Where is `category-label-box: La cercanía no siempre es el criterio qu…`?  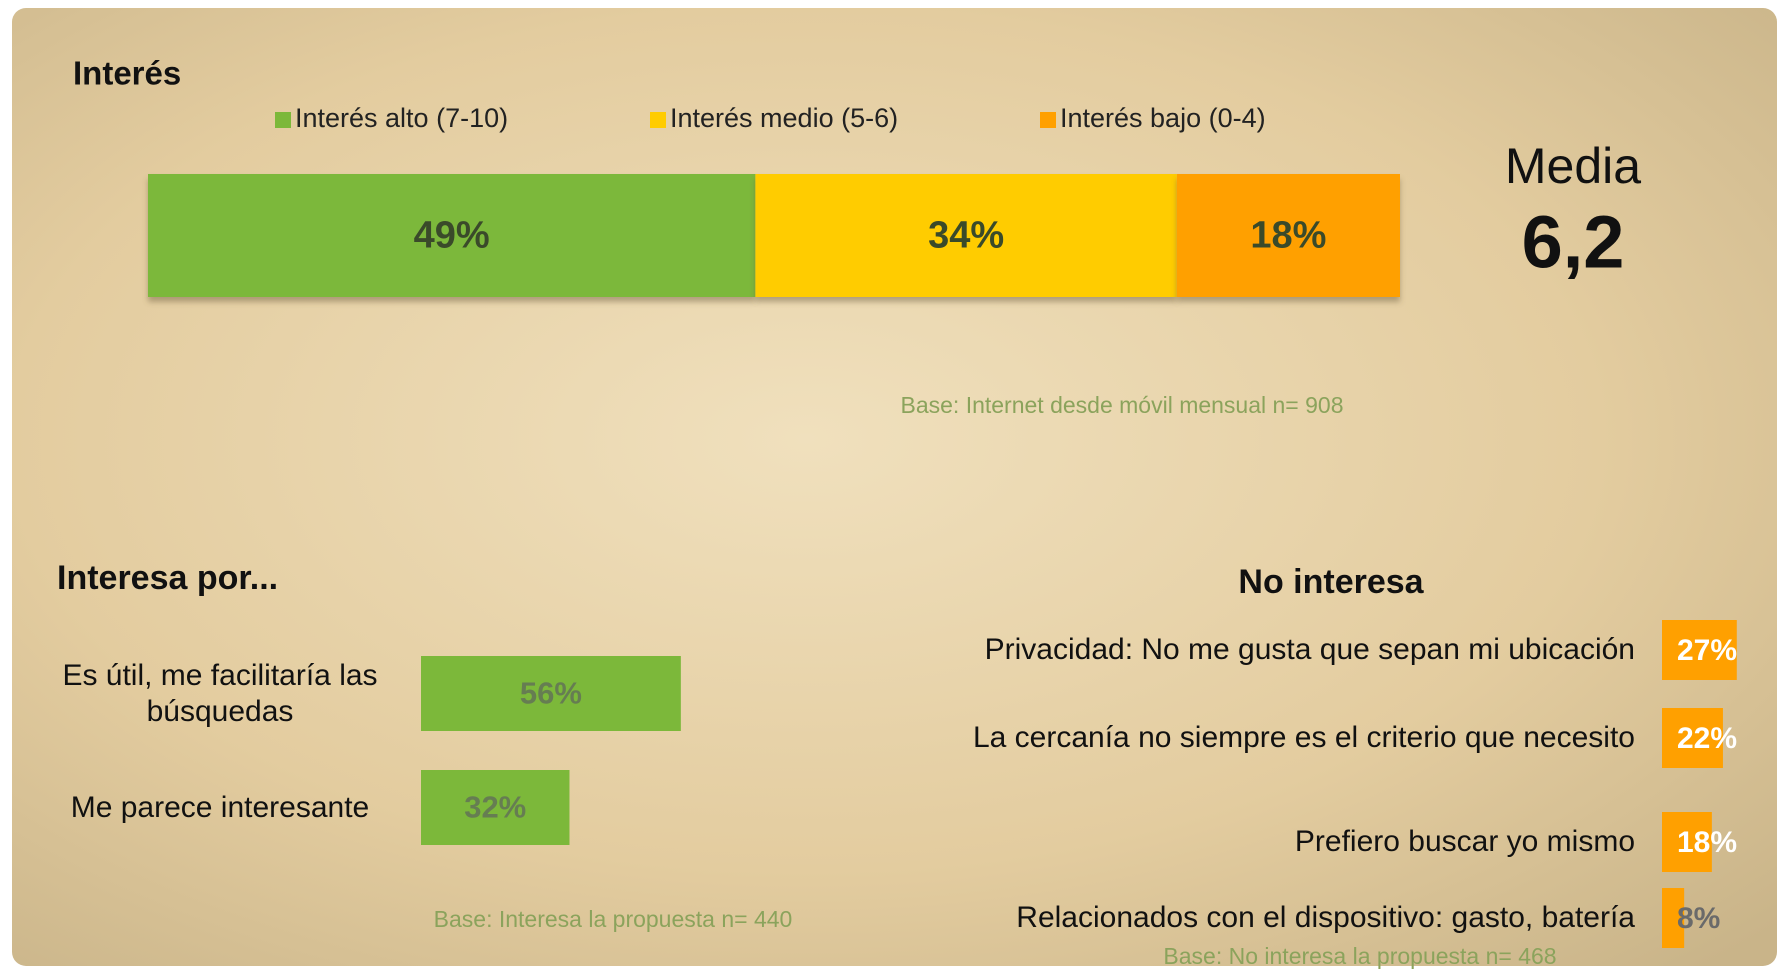
category-label-box: La cercanía no siempre es el criterio qu… is located at coordinates (1303, 737).